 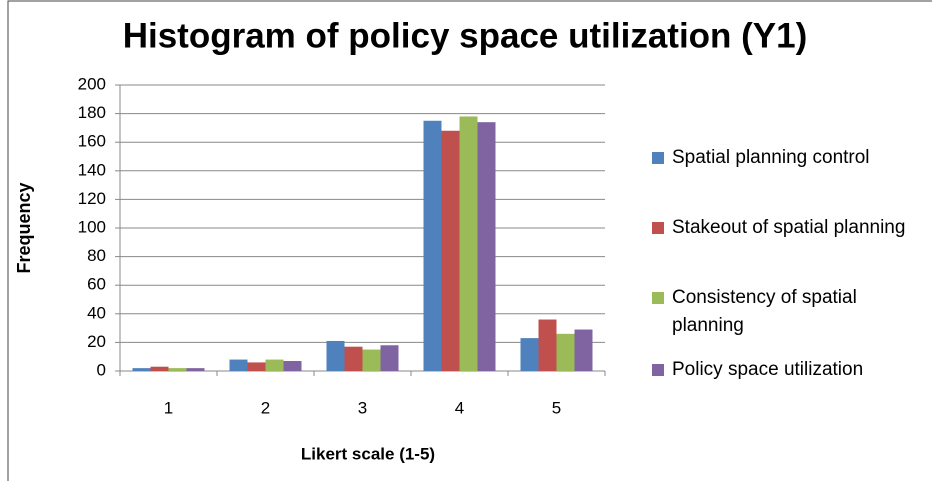 I want to click on x-axis-label: Likert scale (1-5), so click(x=368, y=453).